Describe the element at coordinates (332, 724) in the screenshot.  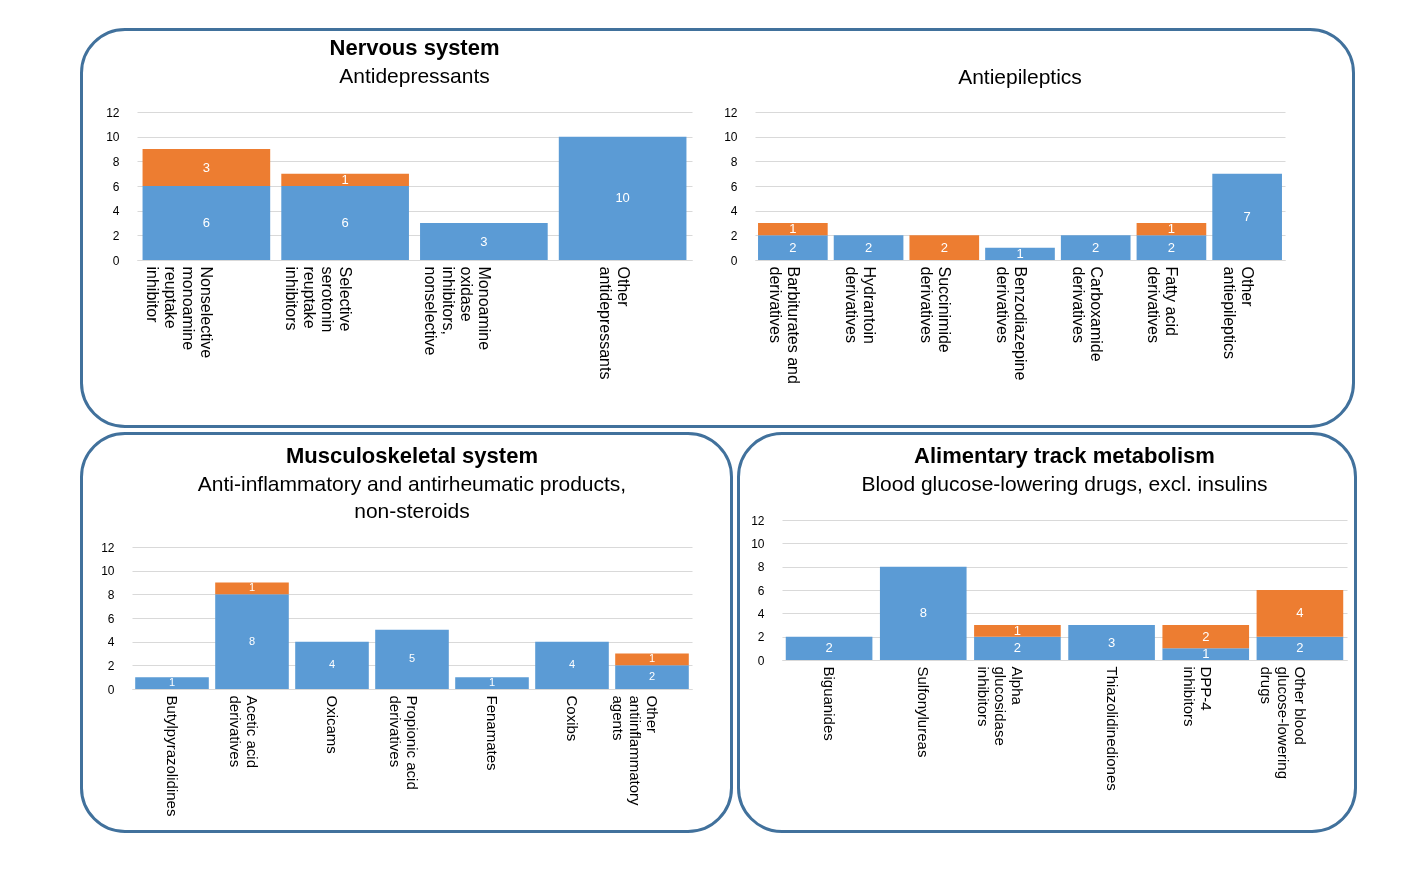
I see `x-tick-label: Oxicams` at that location.